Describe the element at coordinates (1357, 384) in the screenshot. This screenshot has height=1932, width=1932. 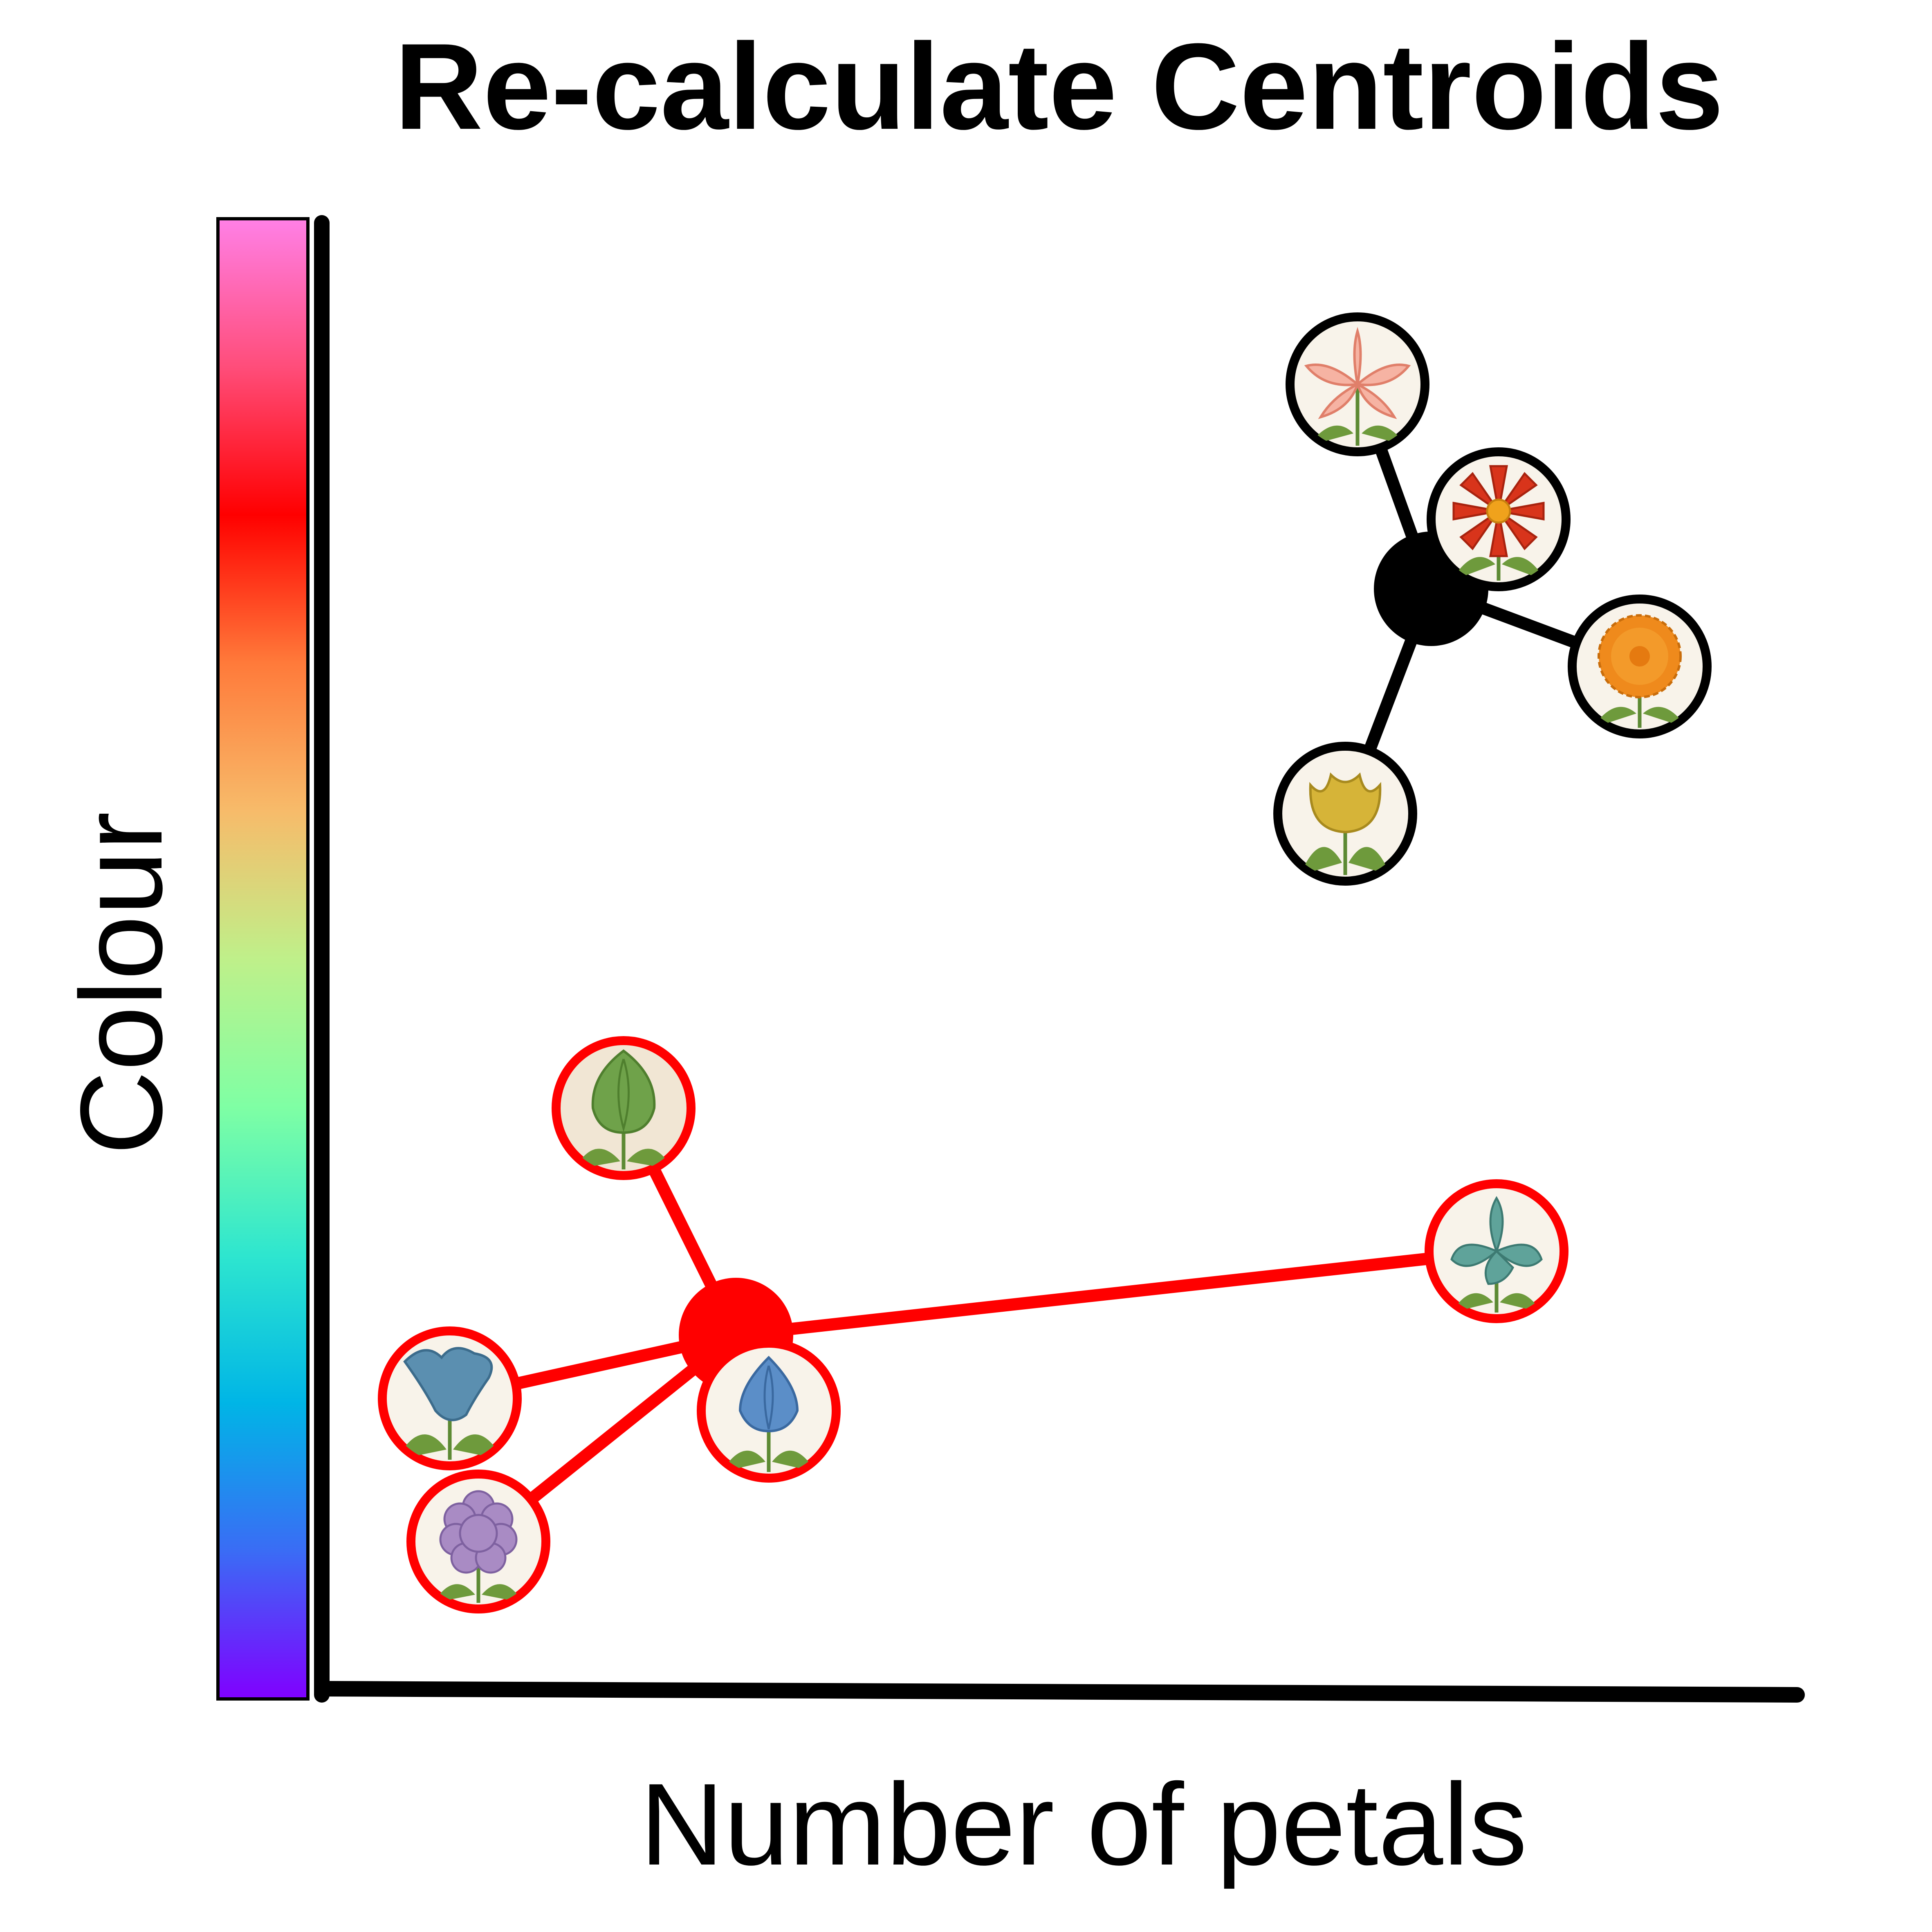
I see `pink-lily-icon` at that location.